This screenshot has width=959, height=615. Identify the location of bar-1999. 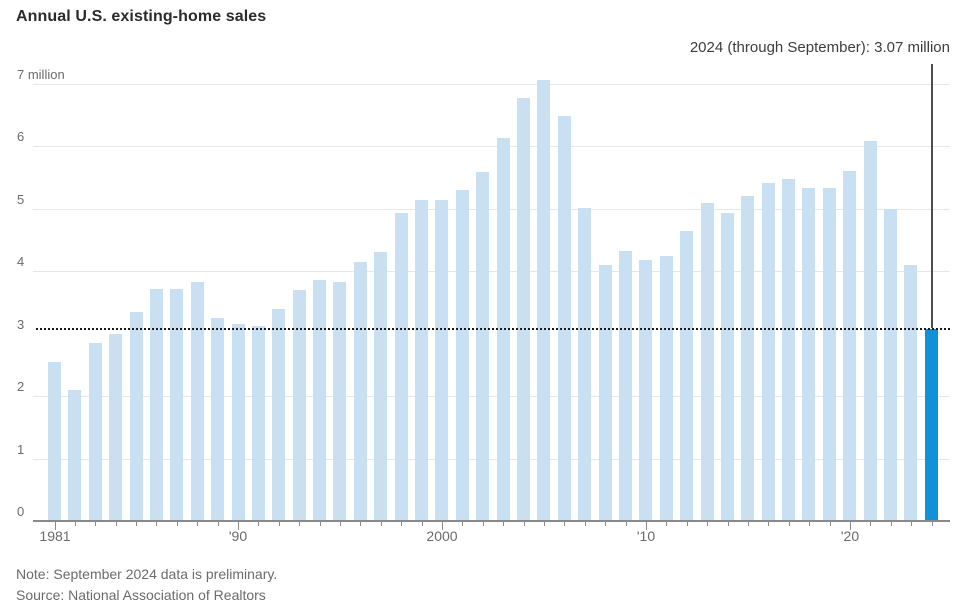
(422, 360).